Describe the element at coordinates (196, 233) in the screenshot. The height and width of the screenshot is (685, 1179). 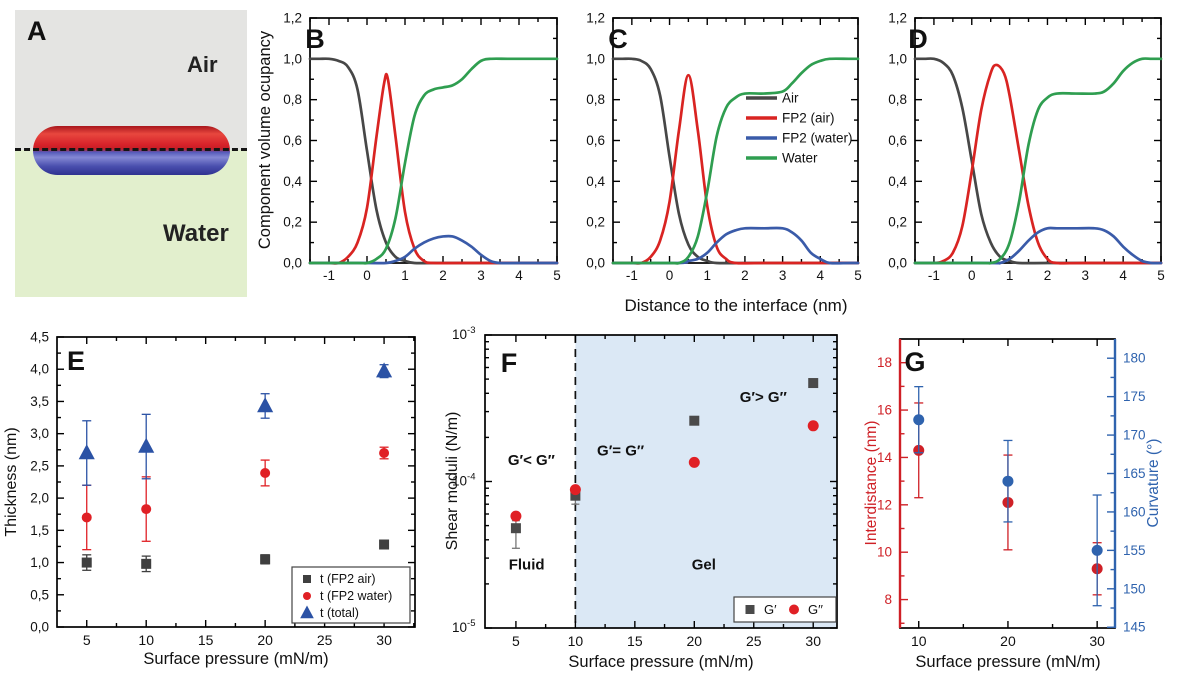
I see `water-label: Water` at that location.